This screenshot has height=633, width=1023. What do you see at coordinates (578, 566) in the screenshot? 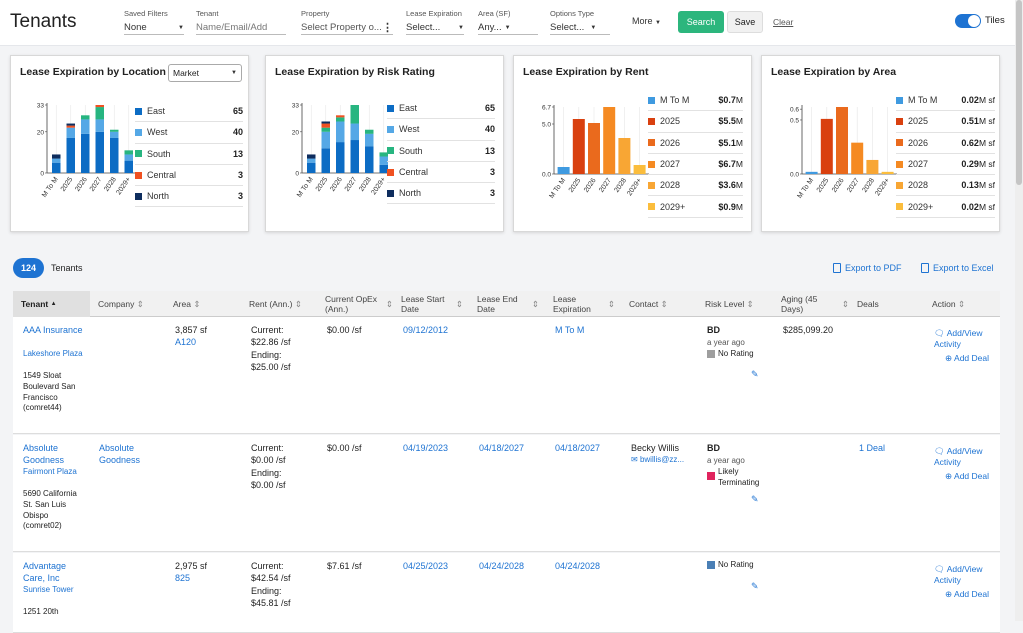
I see `lease-expiration-link: 04/24/2028` at bounding box center [578, 566].